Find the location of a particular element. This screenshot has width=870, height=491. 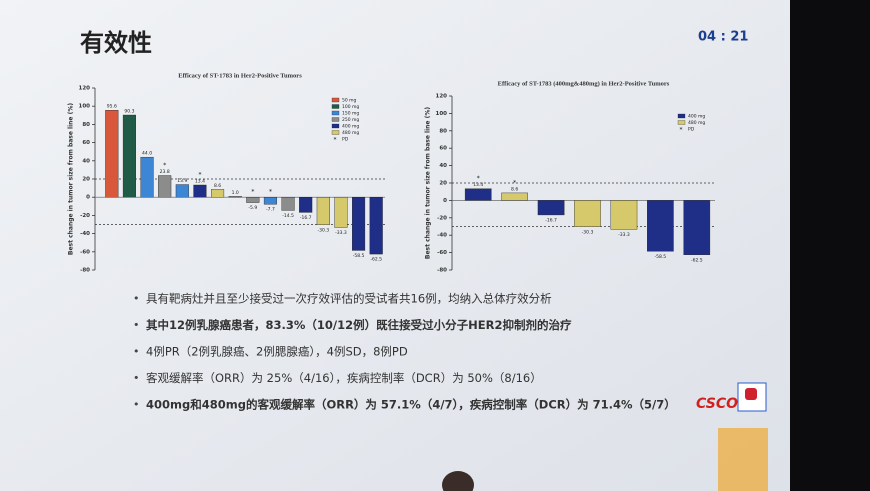

value-label: 44.0 is located at coordinates (147, 154).